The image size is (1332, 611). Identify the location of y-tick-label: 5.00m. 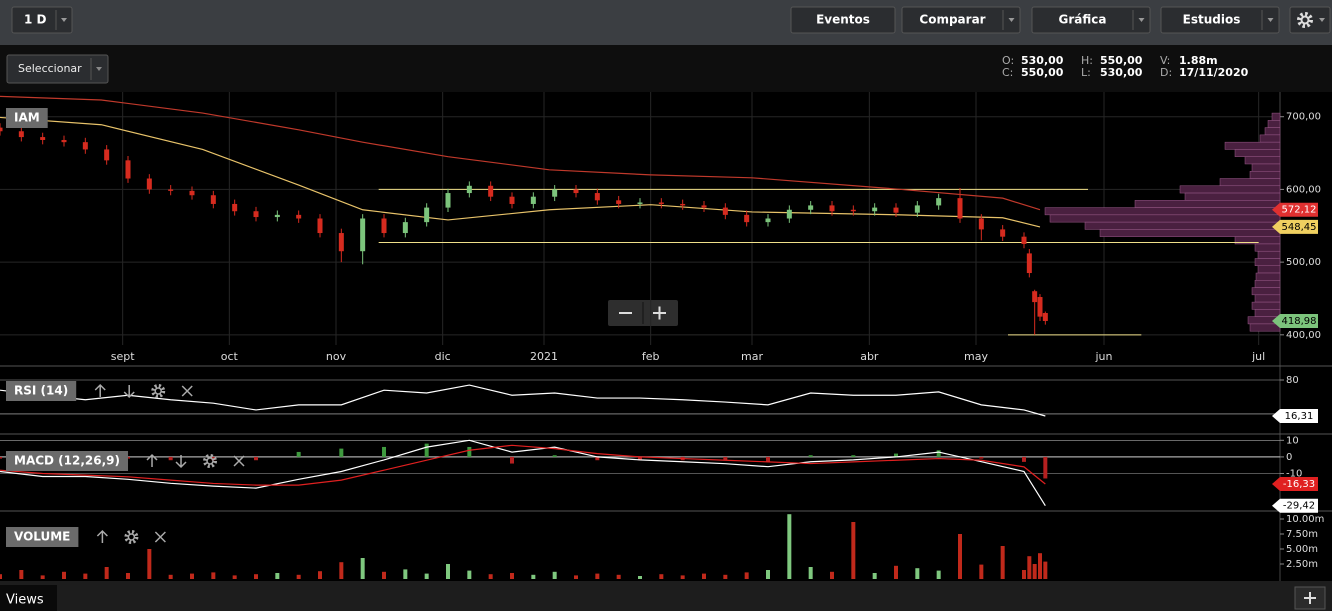
(1302, 549).